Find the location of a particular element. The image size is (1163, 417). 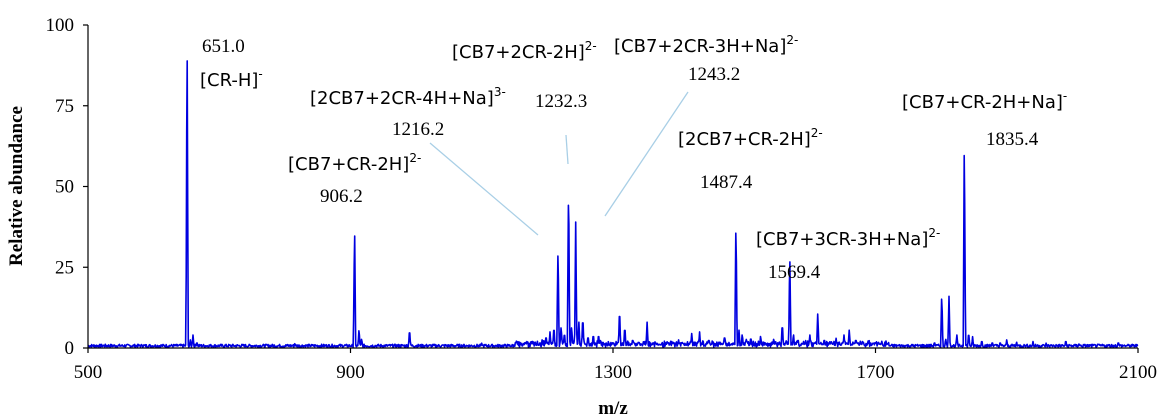

peak-annotation: 651.0 [CR-H]- is located at coordinates (231, 63).